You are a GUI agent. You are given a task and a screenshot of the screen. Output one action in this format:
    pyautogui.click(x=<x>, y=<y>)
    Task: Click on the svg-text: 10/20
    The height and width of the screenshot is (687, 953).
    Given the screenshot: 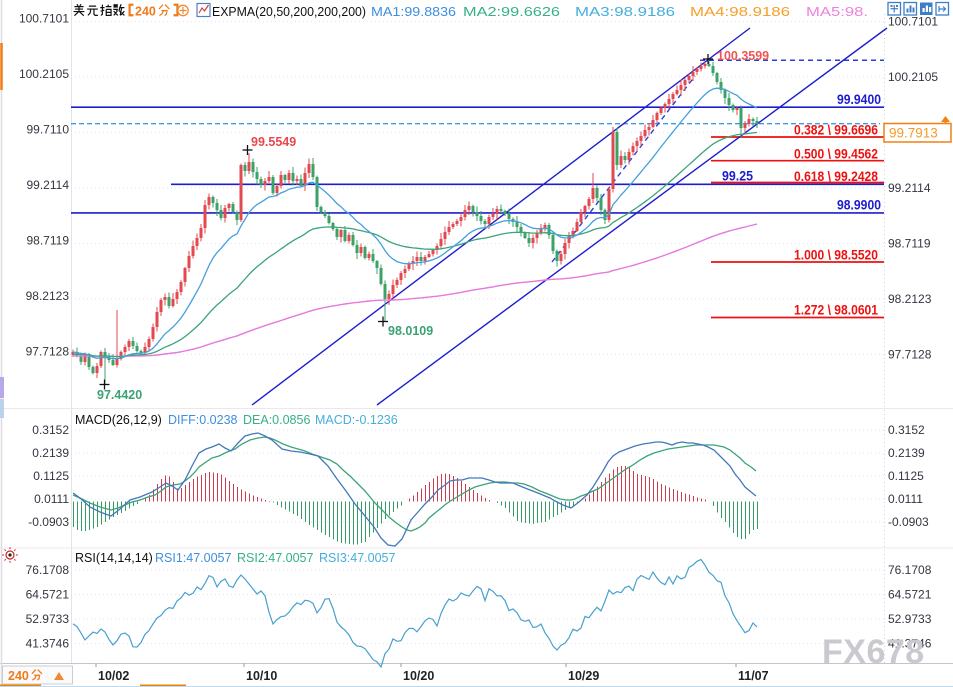 What is the action you would take?
    pyautogui.click(x=418, y=676)
    